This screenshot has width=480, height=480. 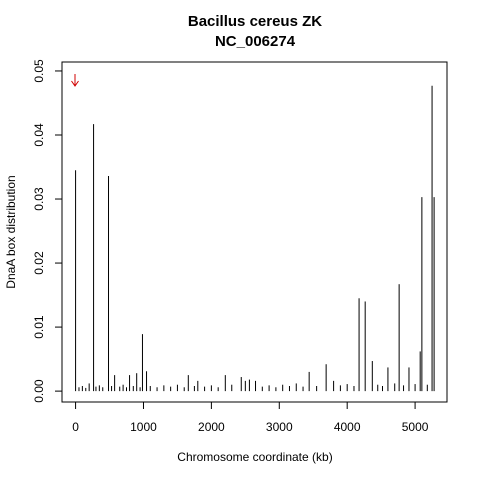 I want to click on y-tick-label: 0.00, so click(x=39, y=391).